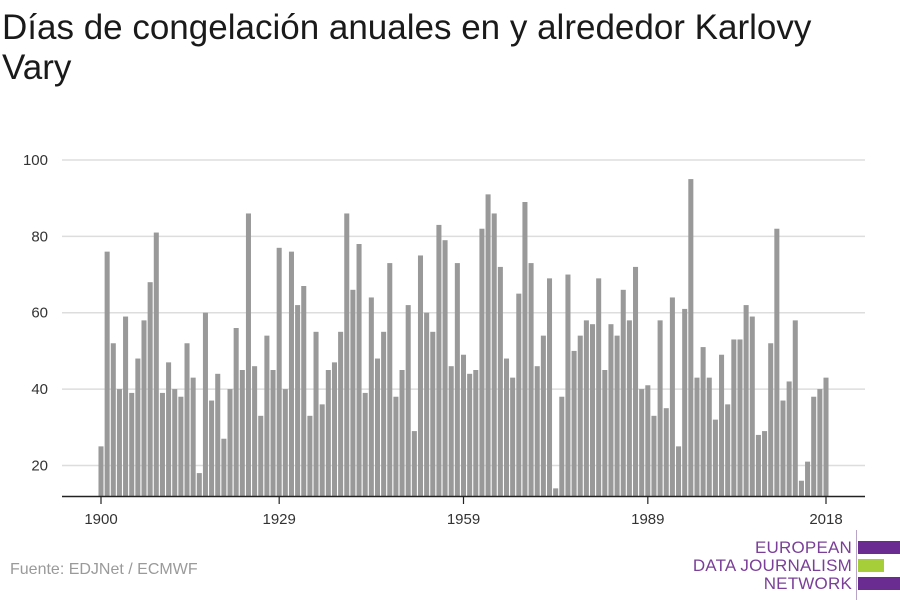 This screenshot has width=900, height=600. Describe the element at coordinates (39, 313) in the screenshot. I see `y-tick-label: 60` at that location.